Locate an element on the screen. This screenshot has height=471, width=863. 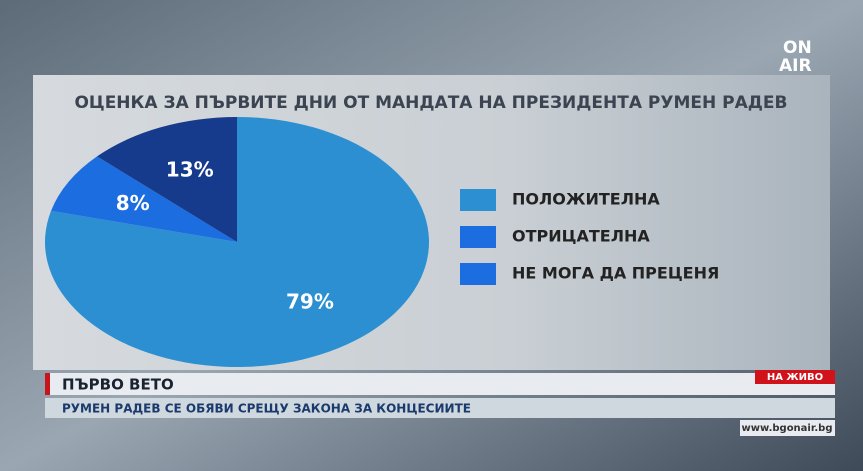
accent is located at coordinates (47, 384).